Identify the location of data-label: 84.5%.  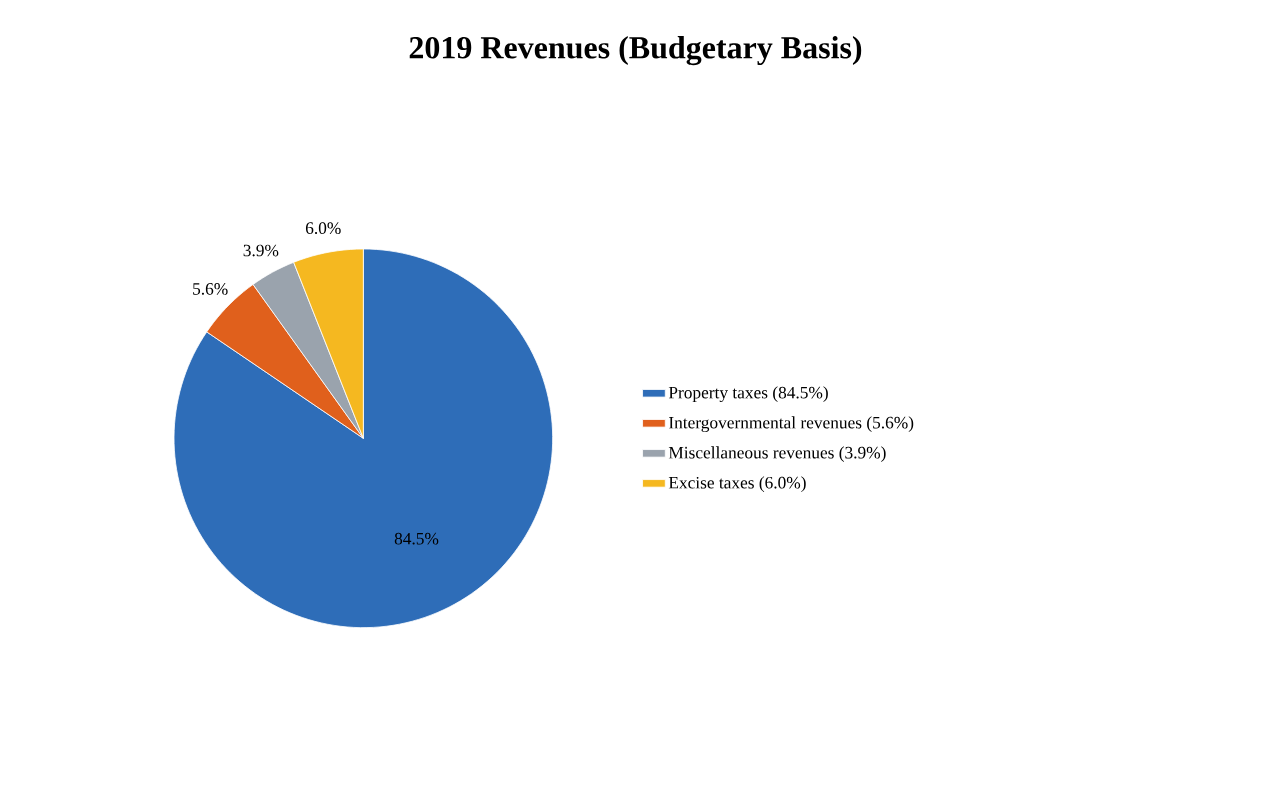
(416, 538).